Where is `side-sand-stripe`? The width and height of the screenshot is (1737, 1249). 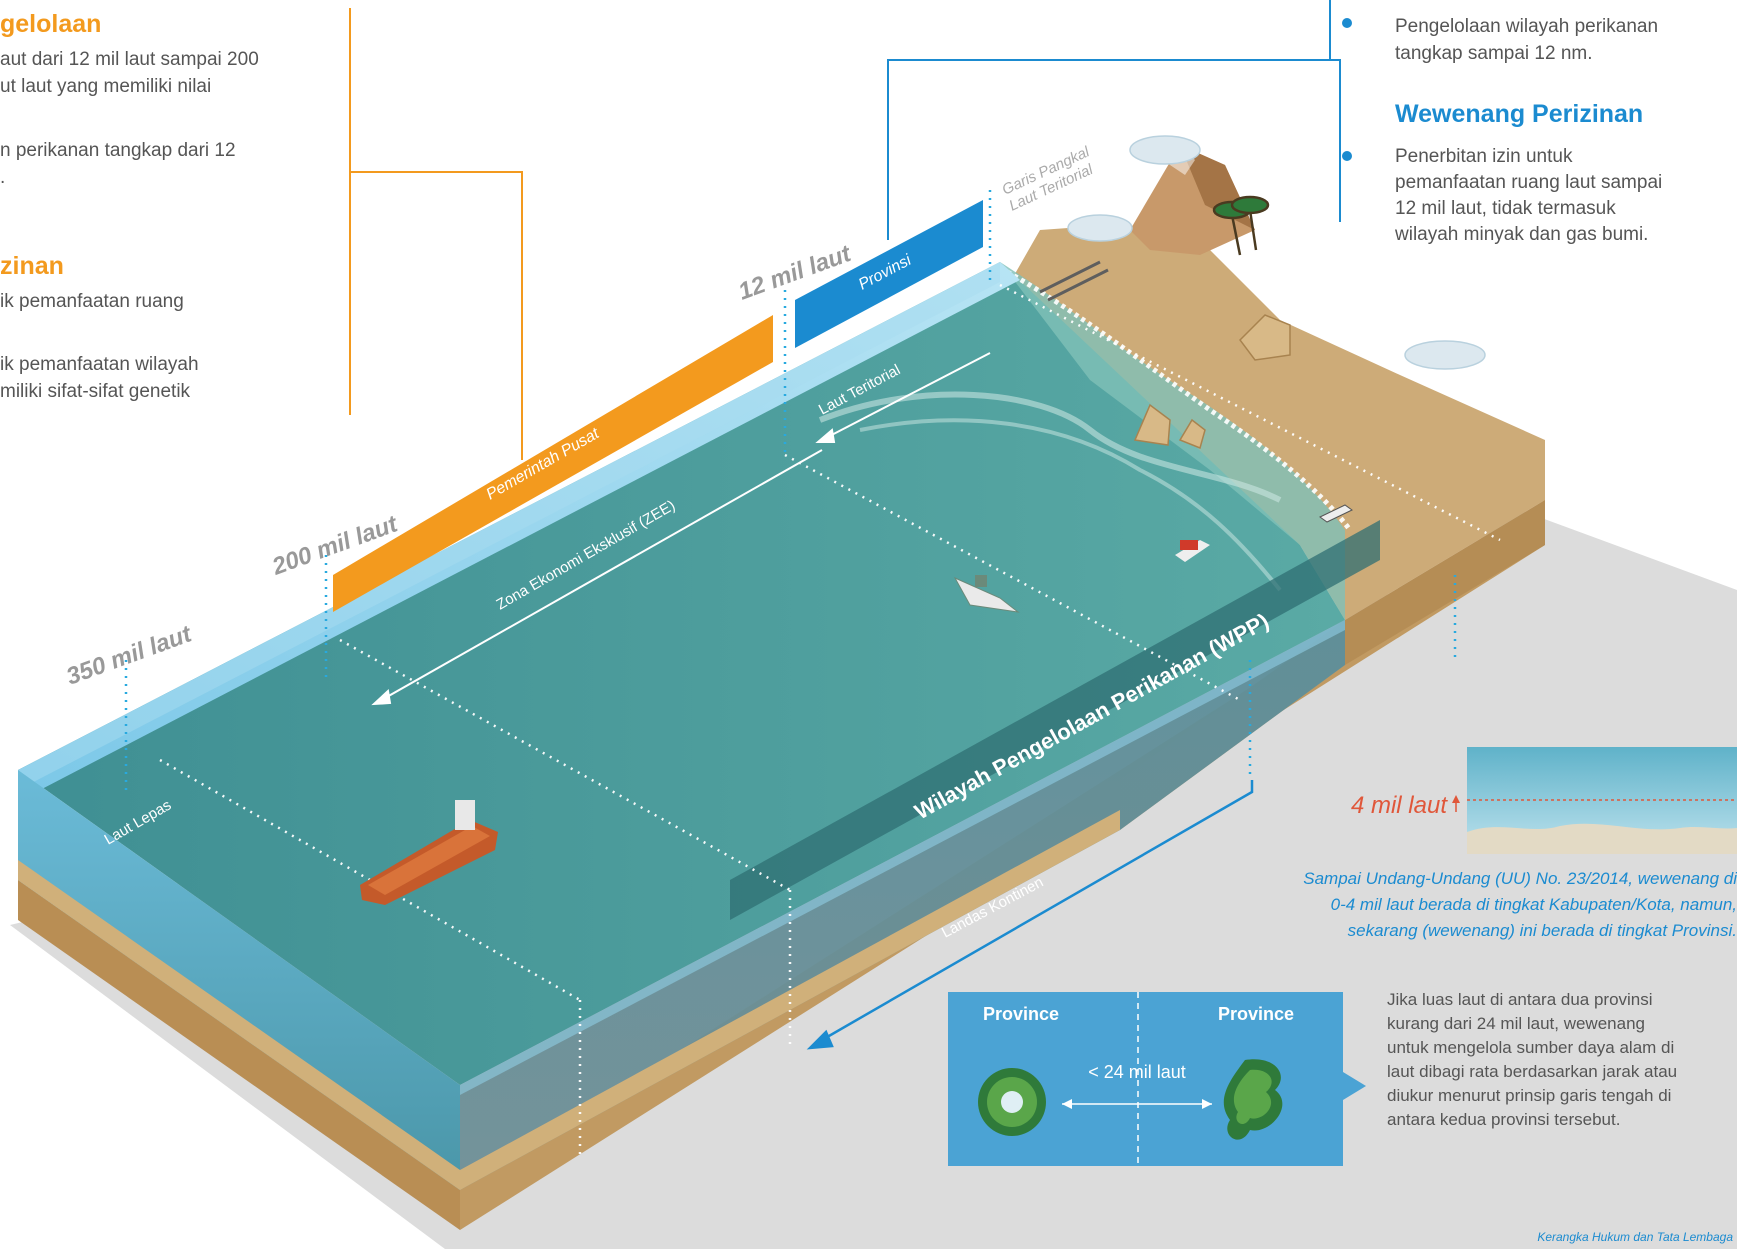
side-sand-stripe is located at coordinates (790, 1000).